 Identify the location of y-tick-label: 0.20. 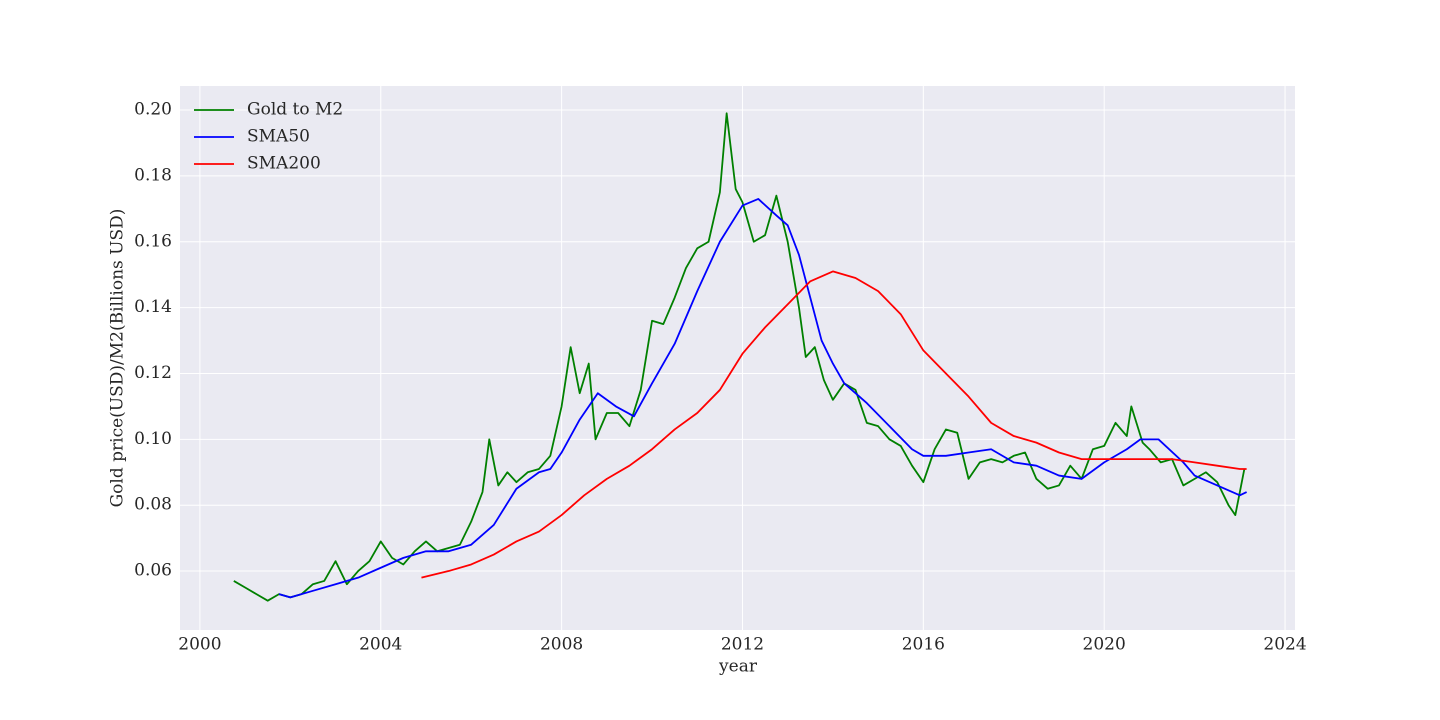
(153, 110).